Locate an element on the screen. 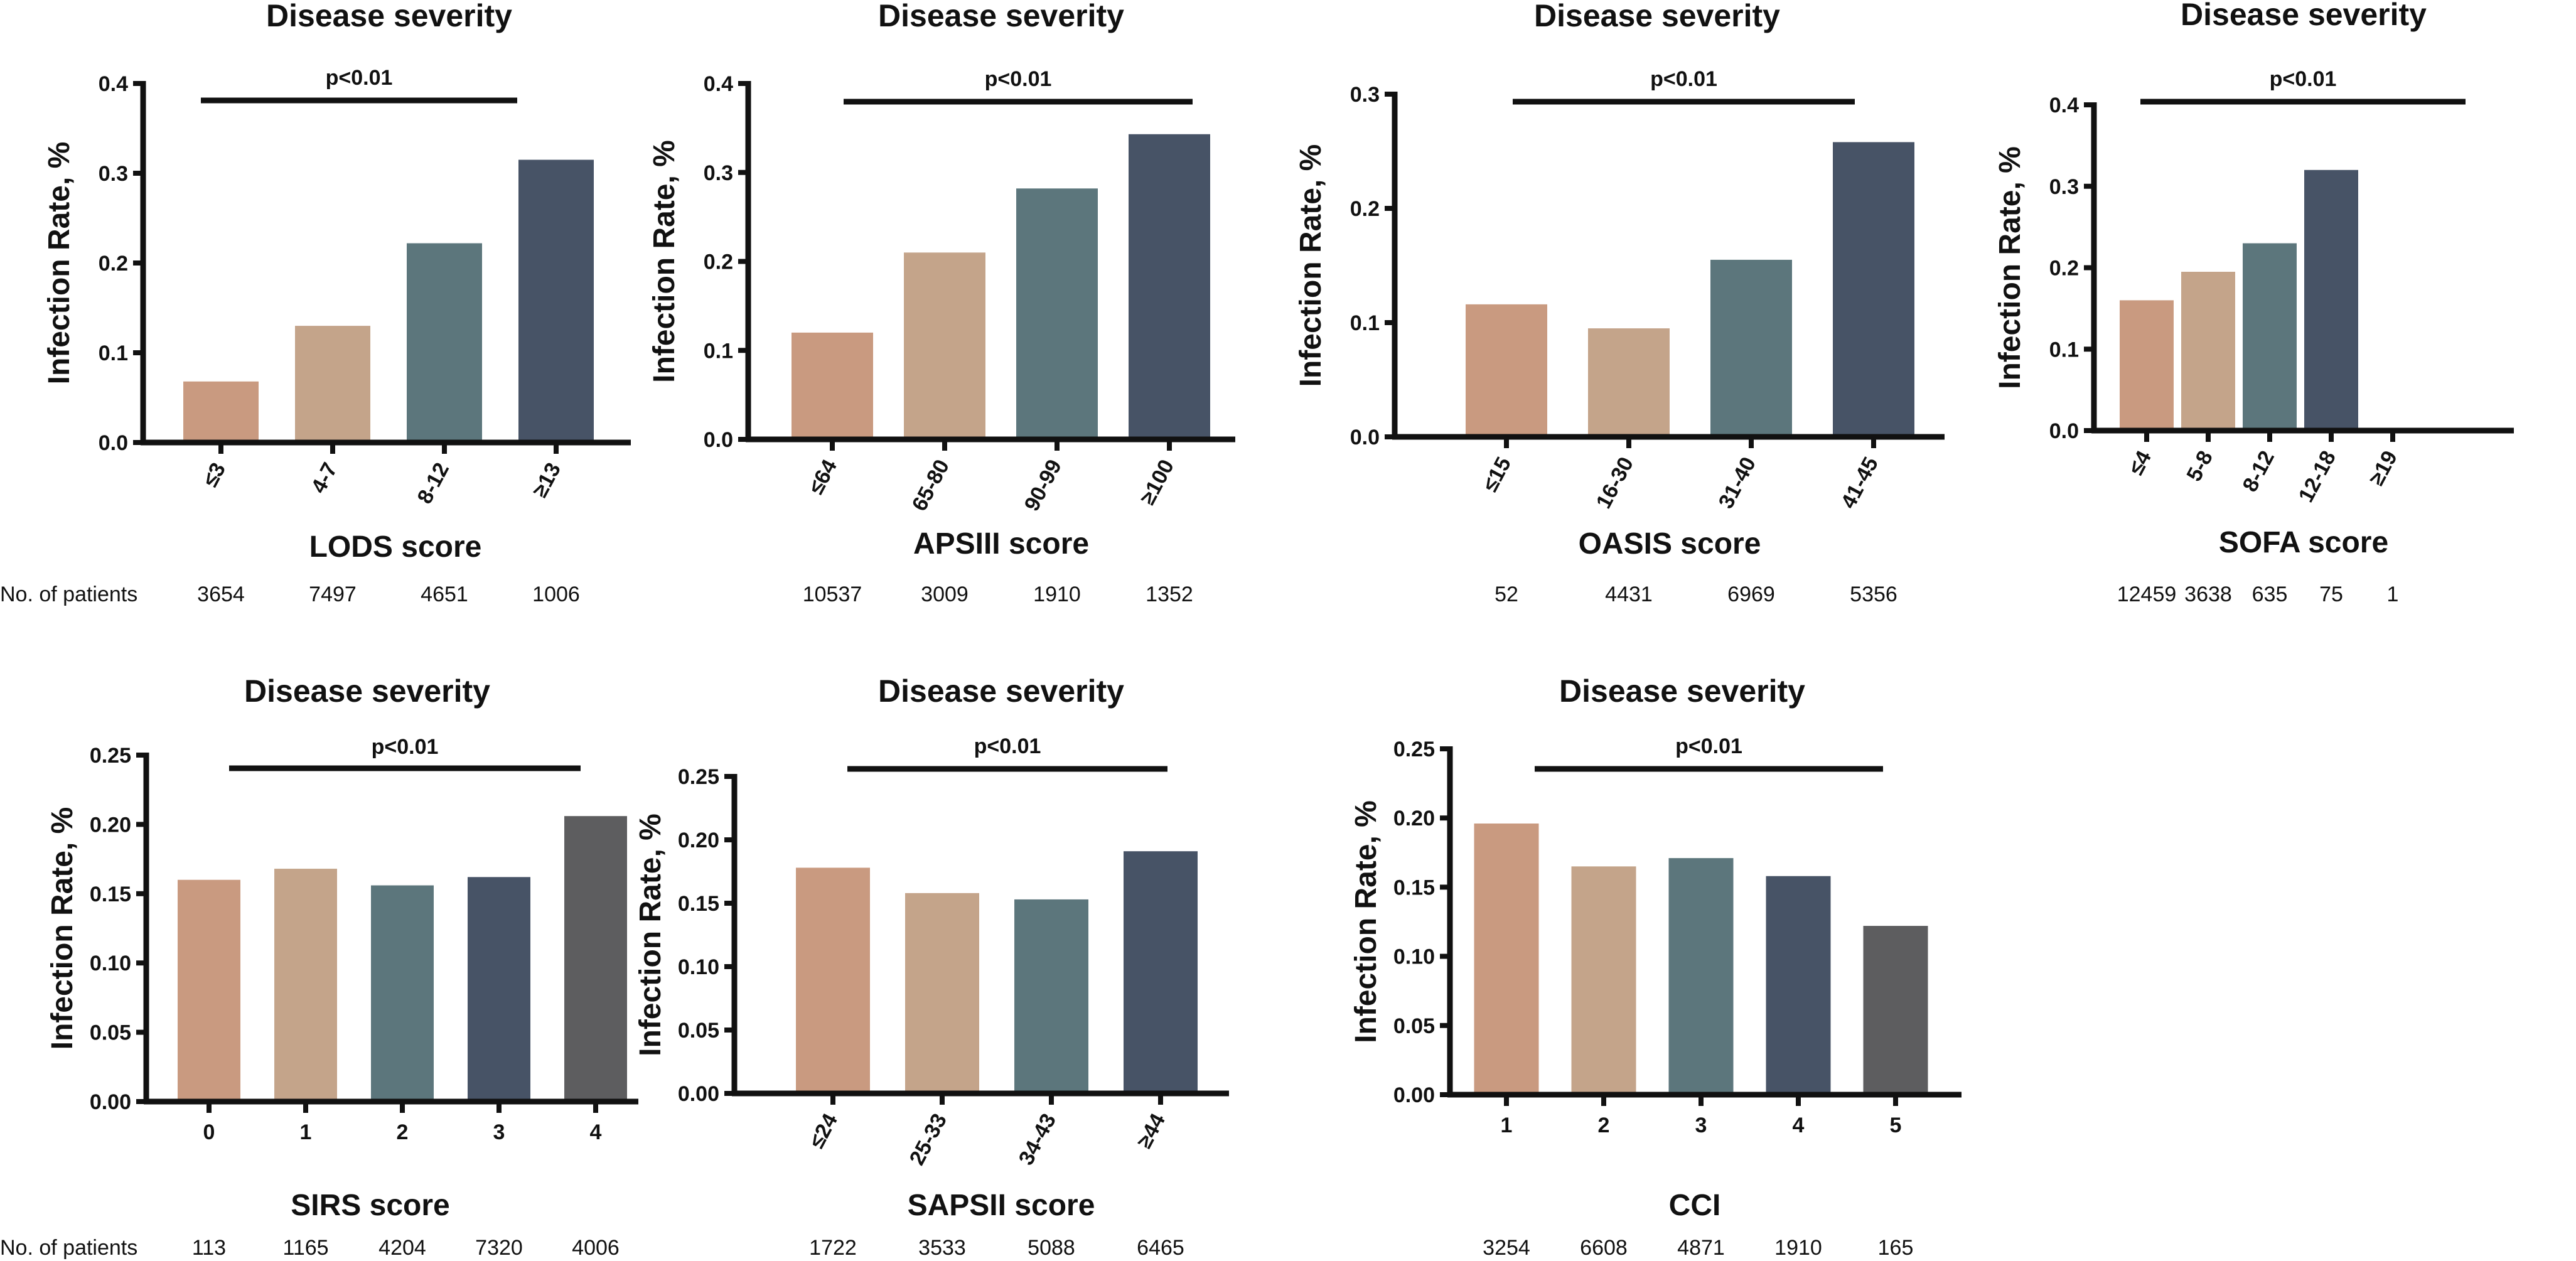 The height and width of the screenshot is (1261, 2576). x-tick-label: ≤3 is located at coordinates (214, 475).